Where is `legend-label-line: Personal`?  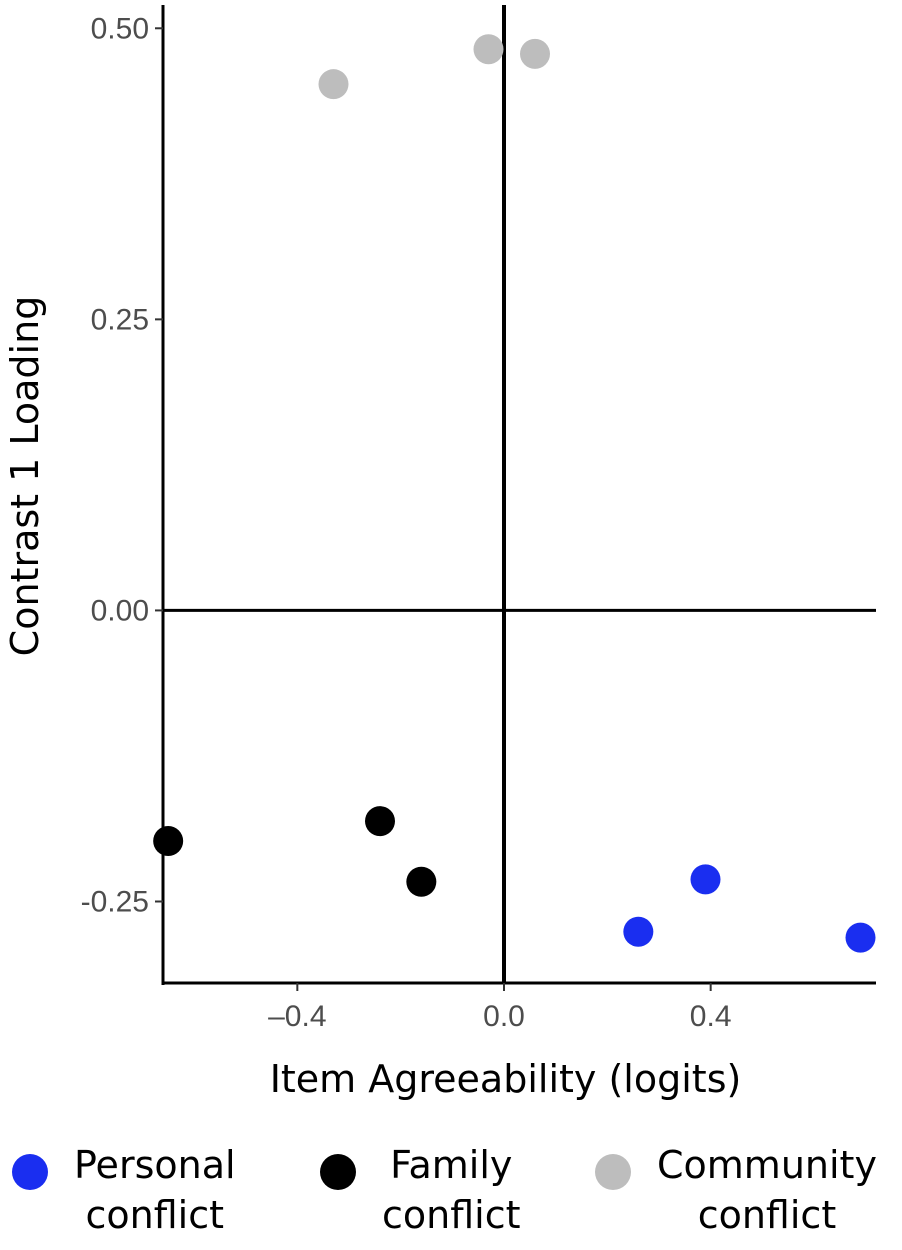
legend-label-line: Personal is located at coordinates (155, 1165).